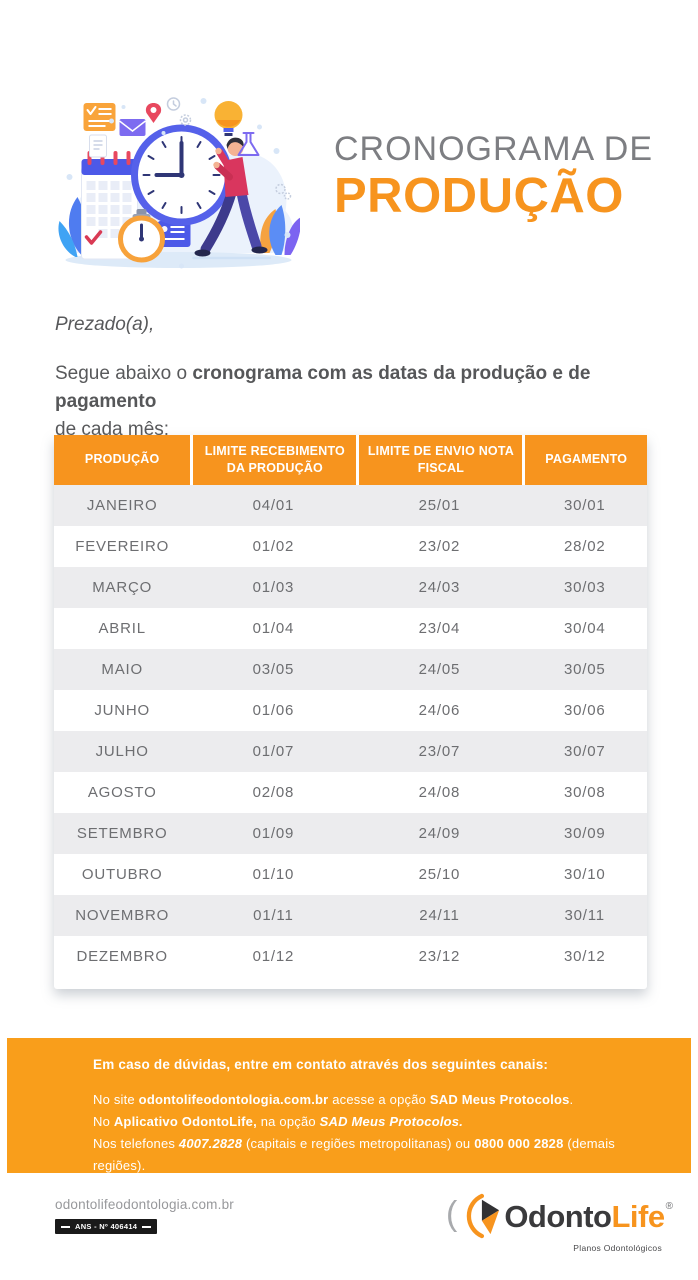 This screenshot has width=698, height=1280. I want to click on table-row: FEVEREIRO 01/02 23/02 28/02, so click(350, 546).